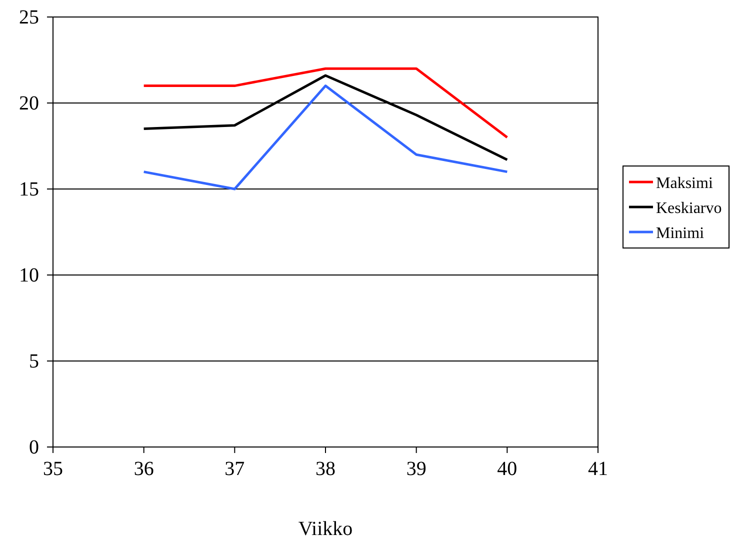  I want to click on x-tick-label: 41, so click(598, 469).